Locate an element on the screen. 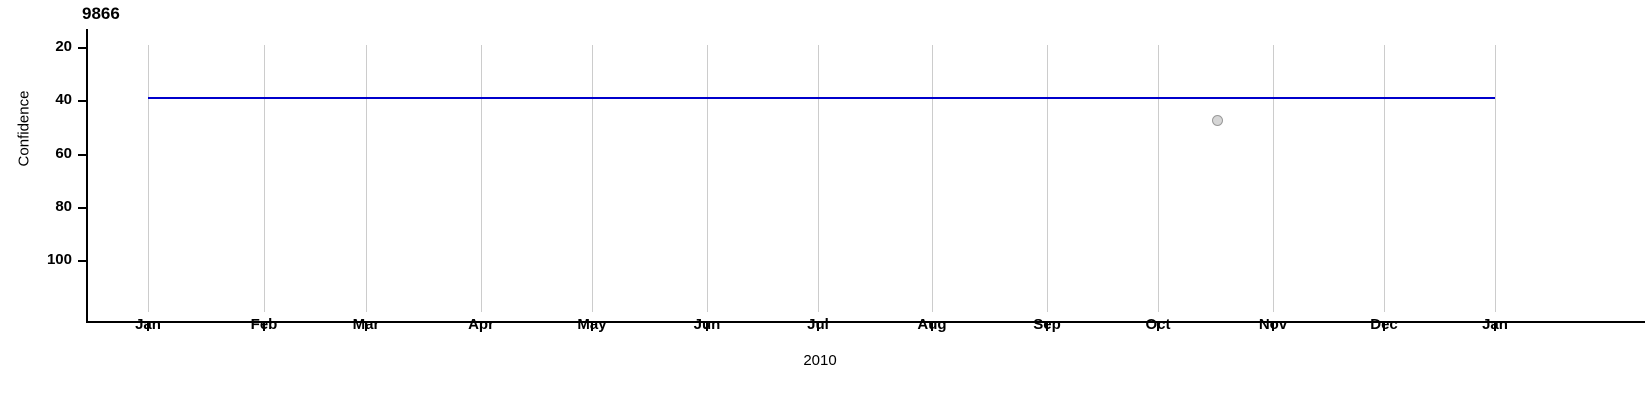  x-axis-tick-label: May is located at coordinates (592, 324).